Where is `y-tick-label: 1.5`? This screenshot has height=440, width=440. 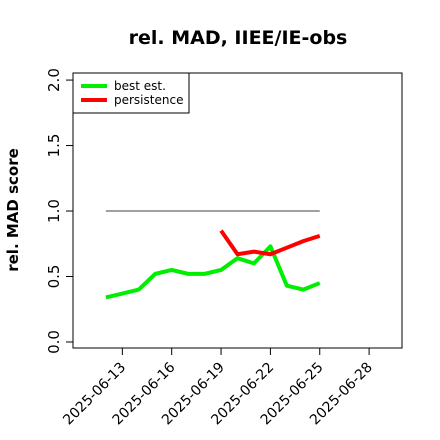
y-tick-label: 1.5 is located at coordinates (54, 146).